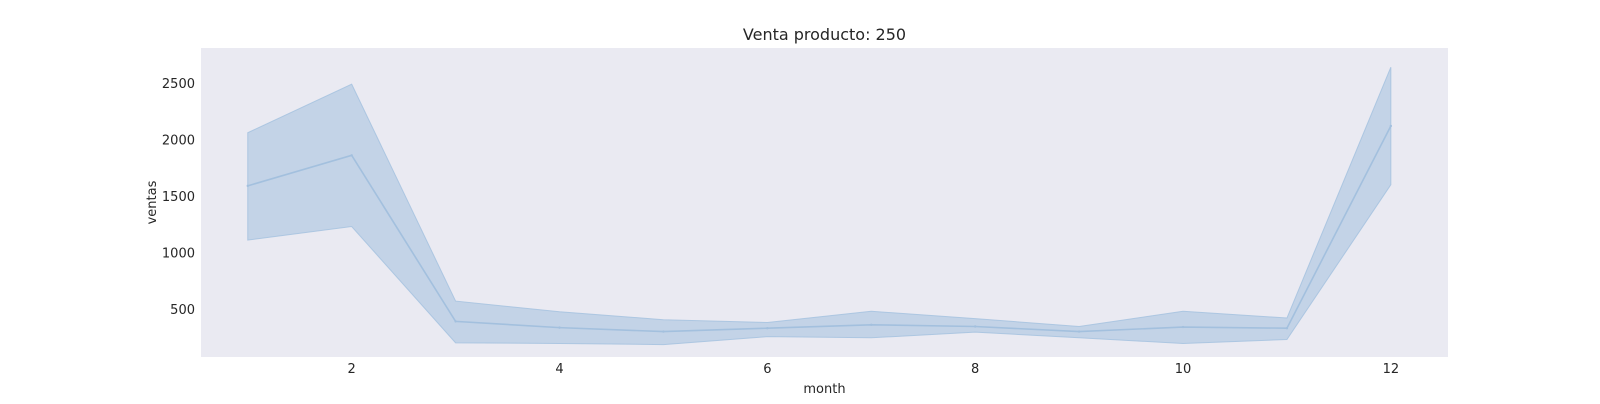 The height and width of the screenshot is (404, 1600). I want to click on y-tick-label: 2500, so click(178, 84).